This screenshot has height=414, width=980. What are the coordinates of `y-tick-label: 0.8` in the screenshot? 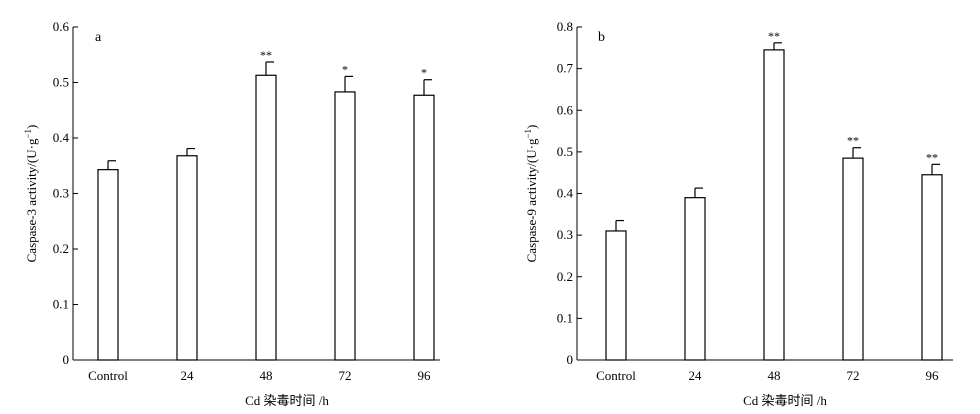 It's located at (565, 26).